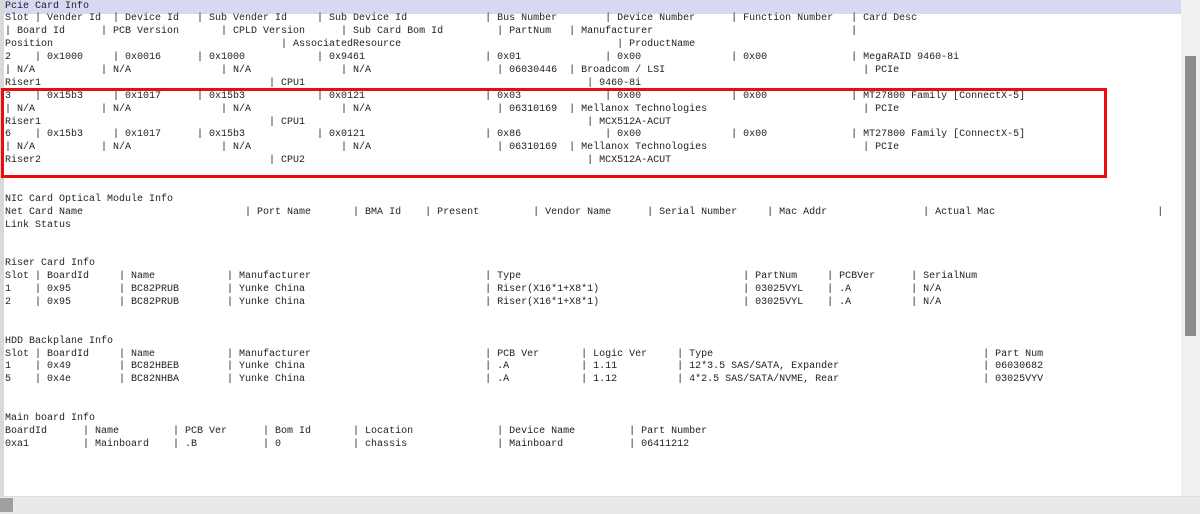 This screenshot has height=514, width=1200. Describe the element at coordinates (323, 83) in the screenshot. I see `console-line: Riser1 | CPU1 | 9460-8i` at that location.